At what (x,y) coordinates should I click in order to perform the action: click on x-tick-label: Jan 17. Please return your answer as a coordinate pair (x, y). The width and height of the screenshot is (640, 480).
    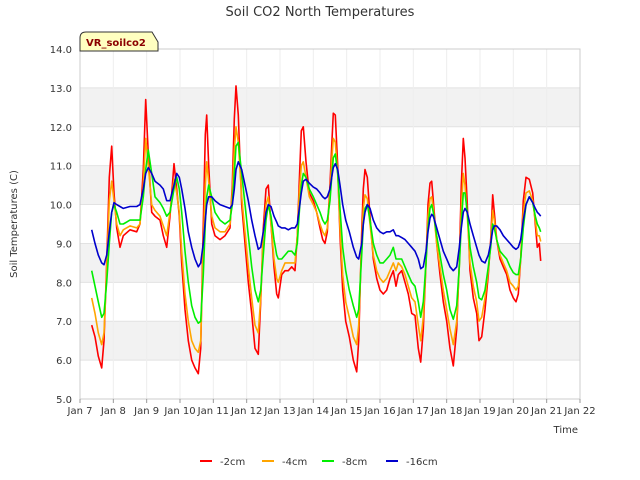
    Looking at the image, I should click on (413, 411).